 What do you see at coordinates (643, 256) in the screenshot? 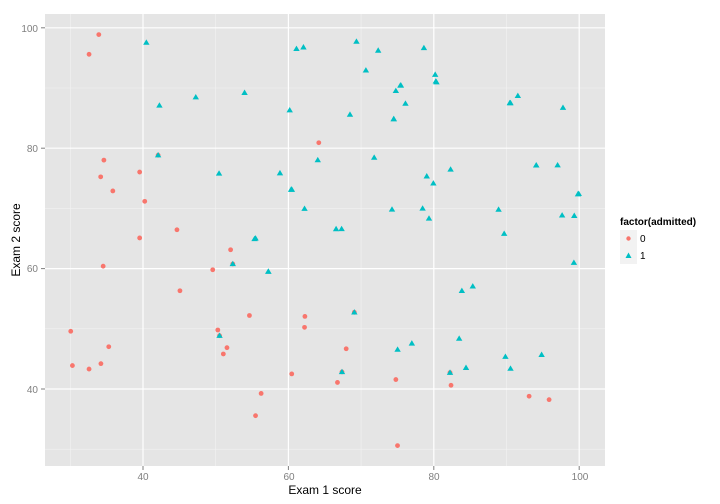
I see `legend-label-1: 1` at bounding box center [643, 256].